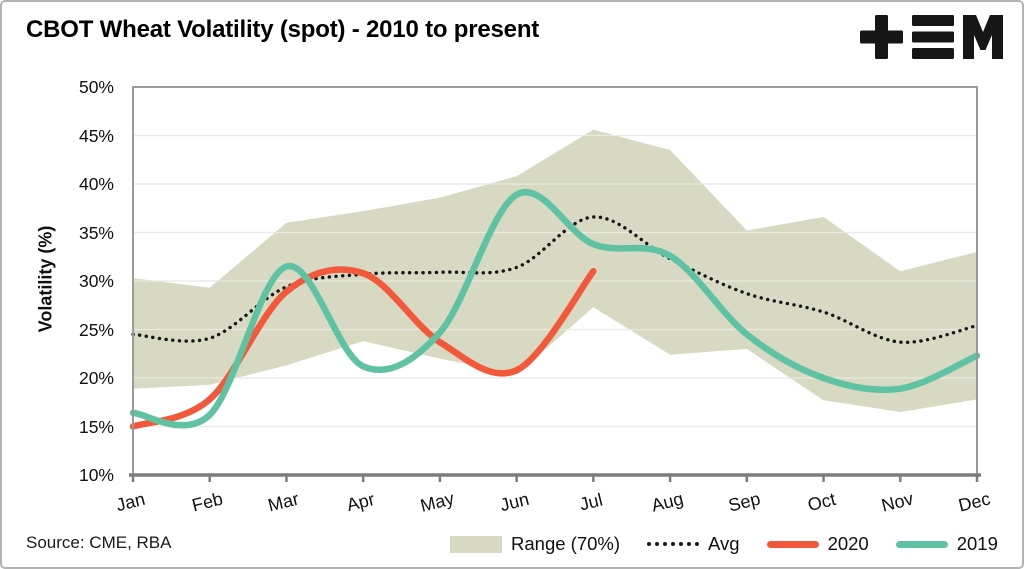 This screenshot has width=1024, height=569. What do you see at coordinates (566, 543) in the screenshot?
I see `legend-label-range: Range (70%)` at bounding box center [566, 543].